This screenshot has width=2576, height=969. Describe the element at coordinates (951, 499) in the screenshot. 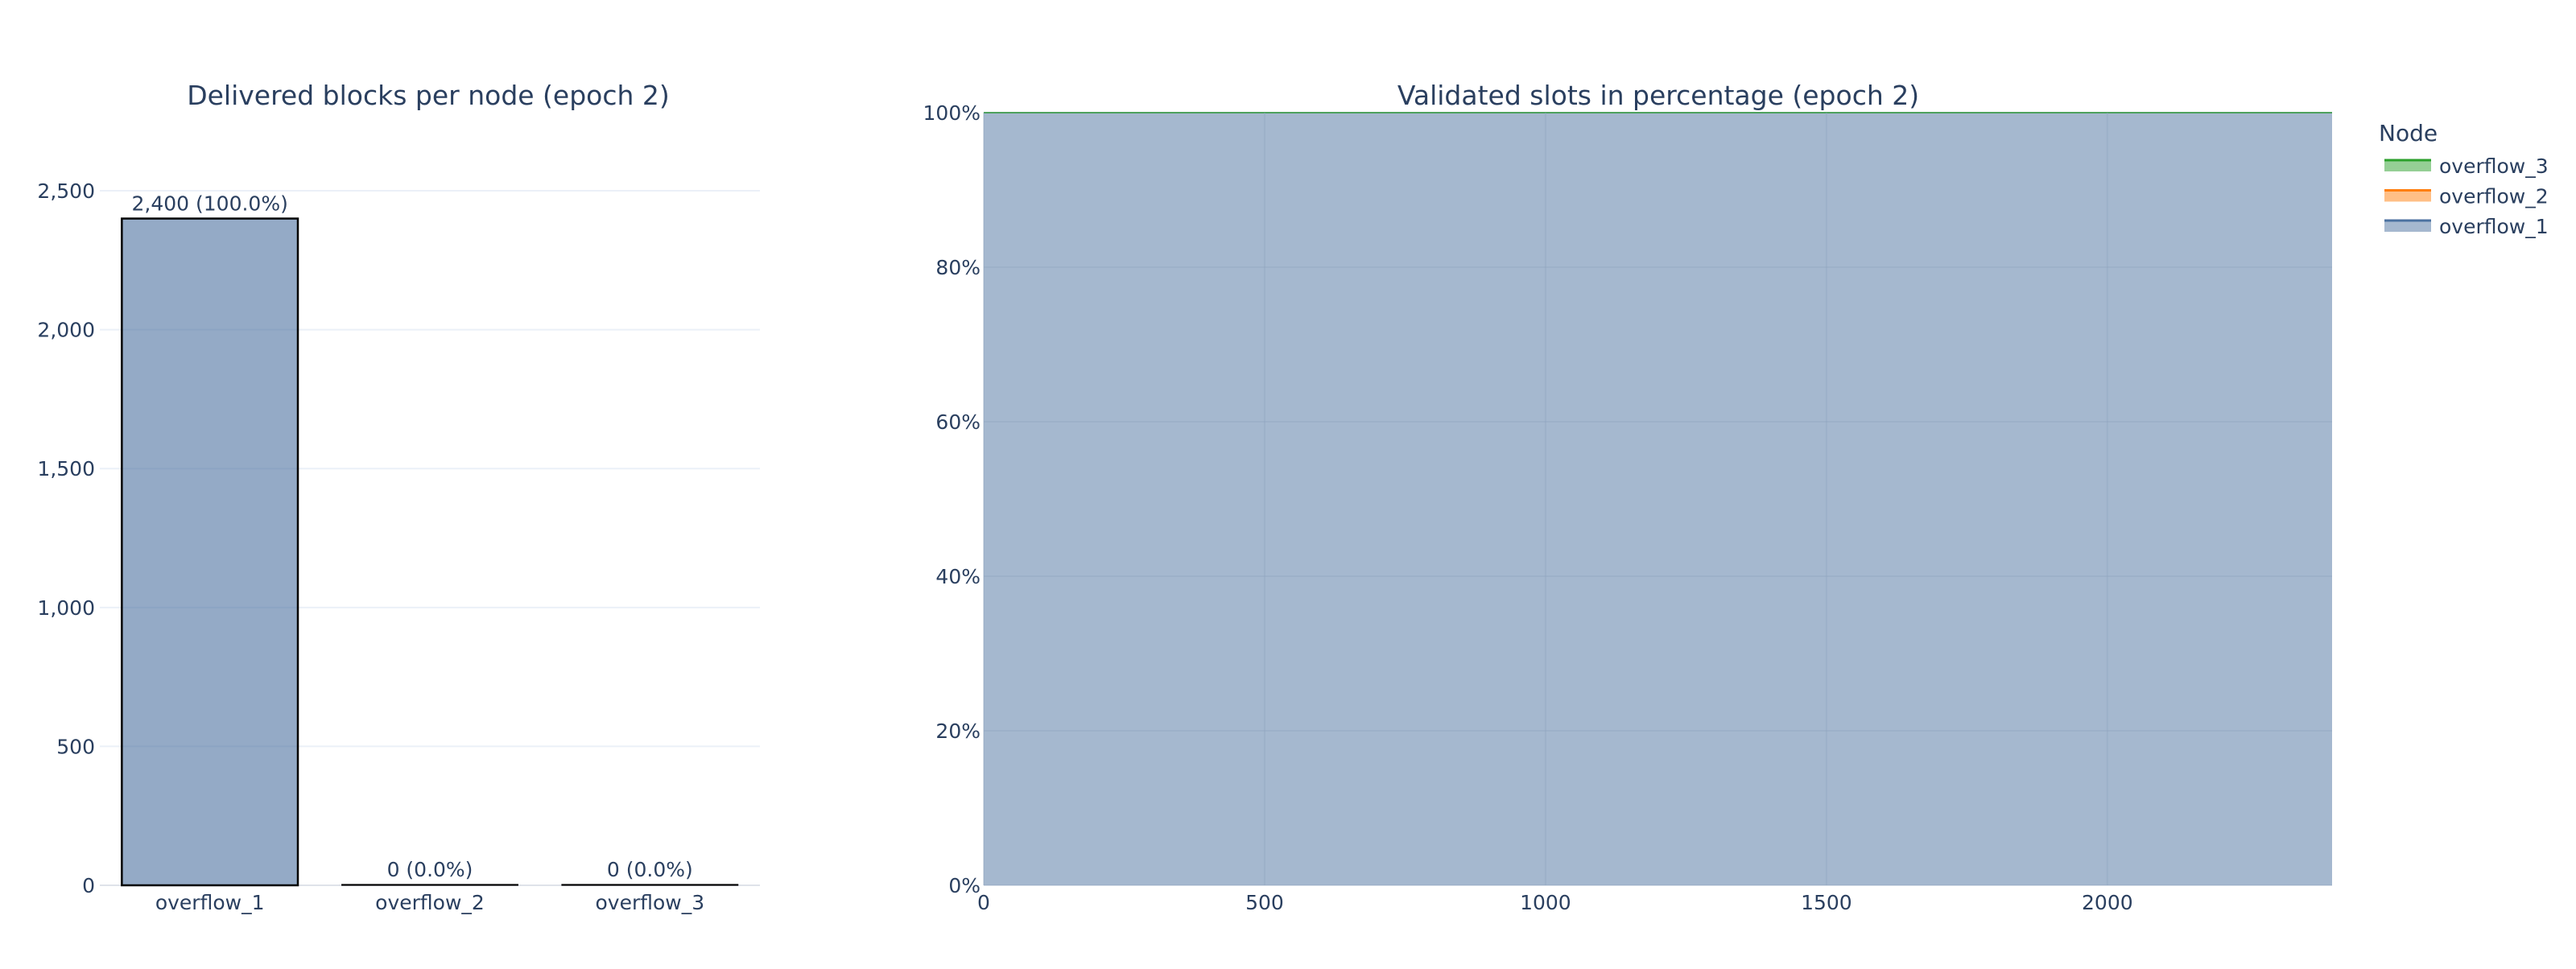

I see `area-y-ticks: 0% 20% 40% 60% 80% 100%` at that location.